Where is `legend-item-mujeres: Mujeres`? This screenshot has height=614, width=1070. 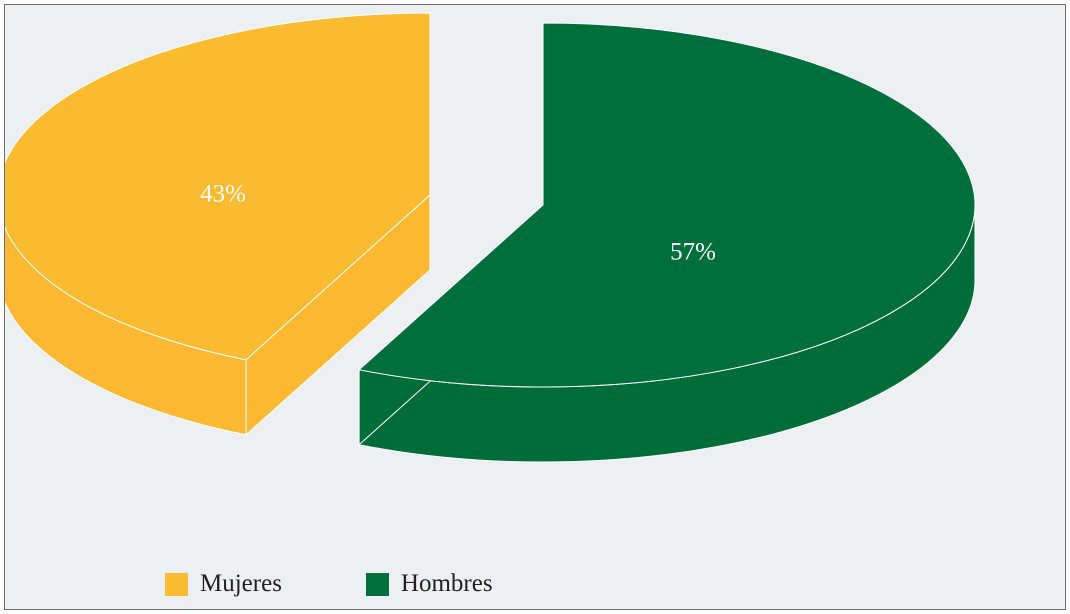 legend-item-mujeres: Mujeres is located at coordinates (223, 584).